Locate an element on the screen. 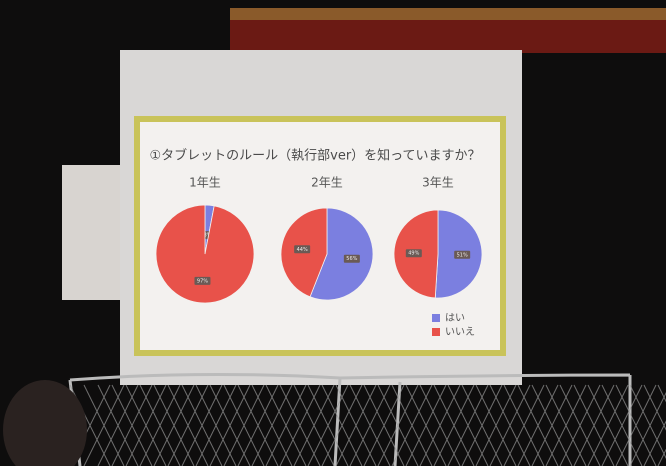  side-board is located at coordinates (93, 232).